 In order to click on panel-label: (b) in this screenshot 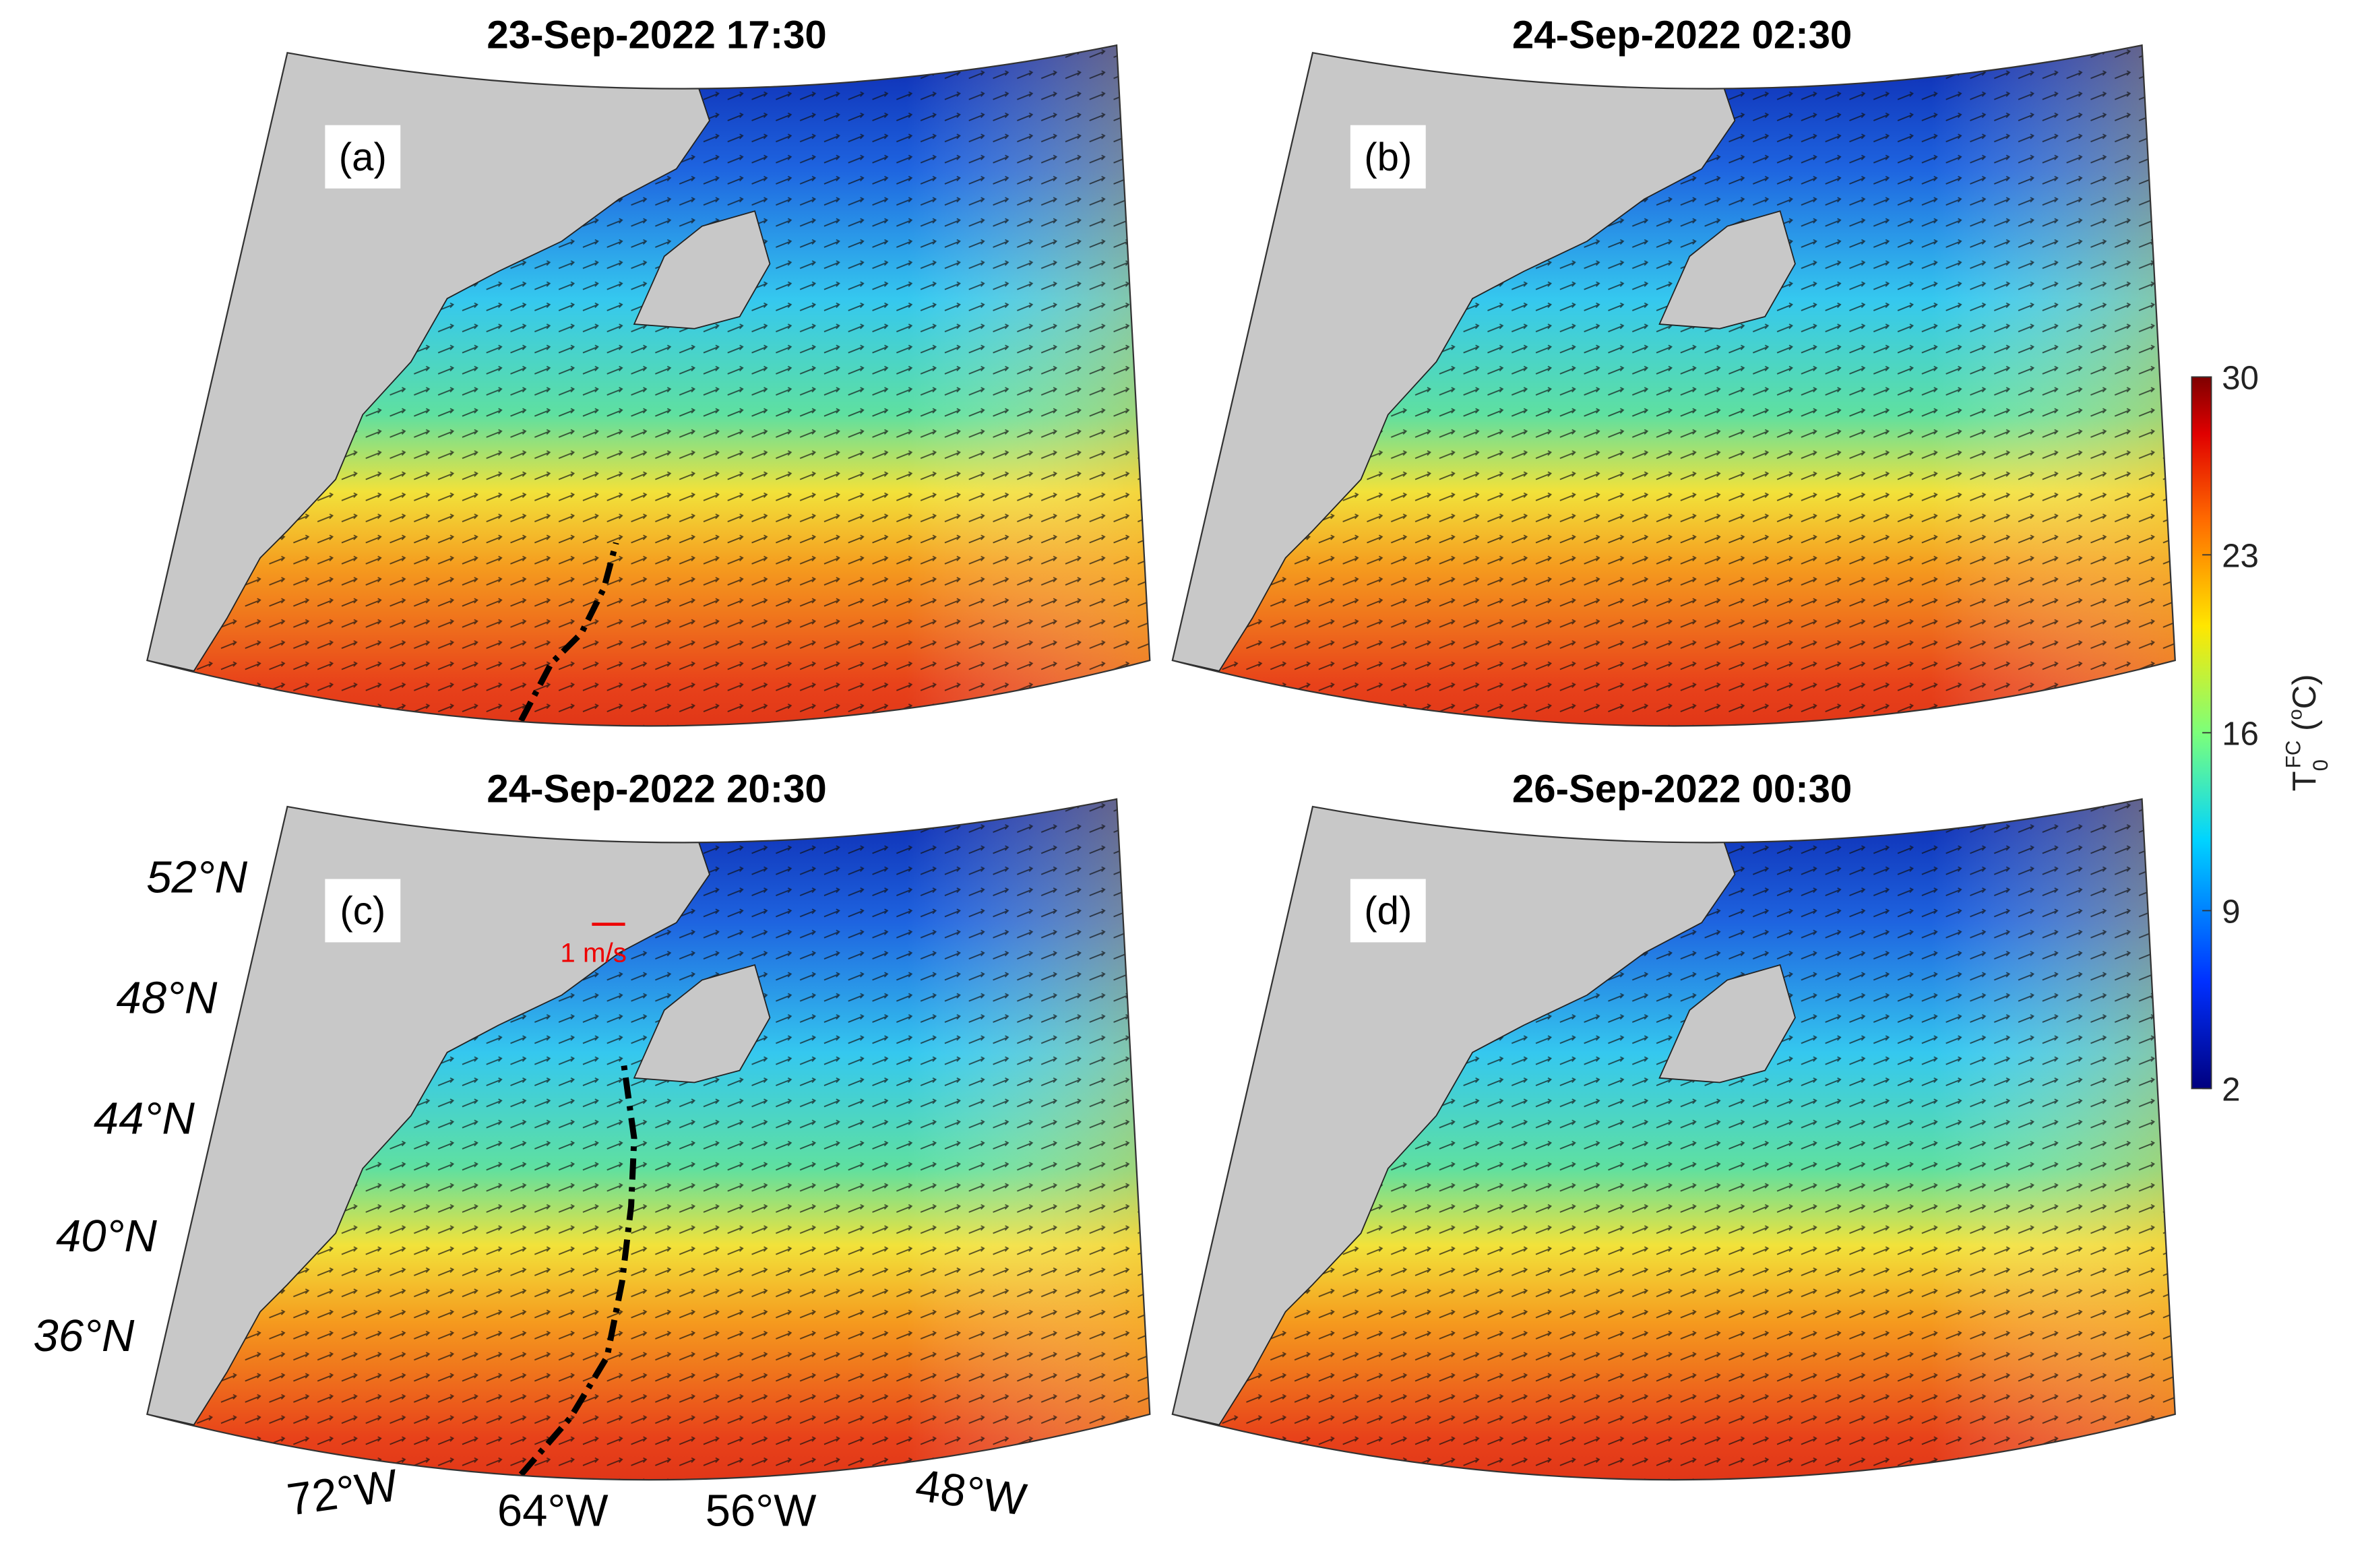, I will do `click(1388, 157)`.